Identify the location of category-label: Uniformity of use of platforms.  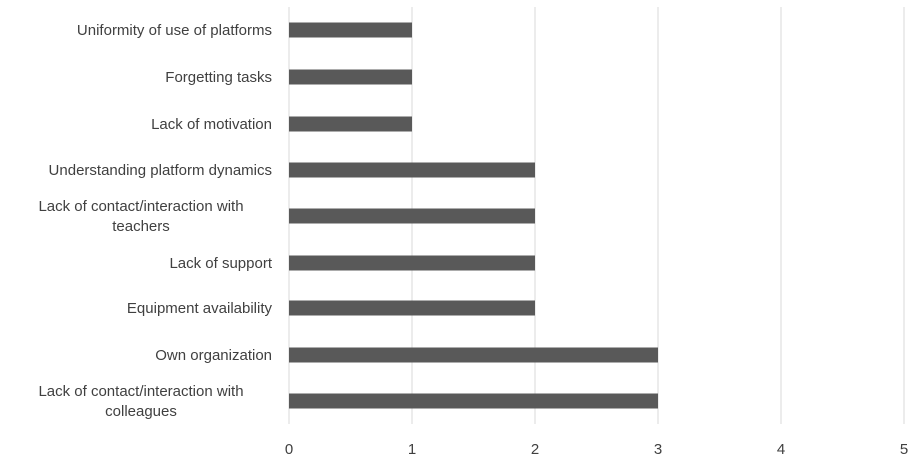
(174, 30).